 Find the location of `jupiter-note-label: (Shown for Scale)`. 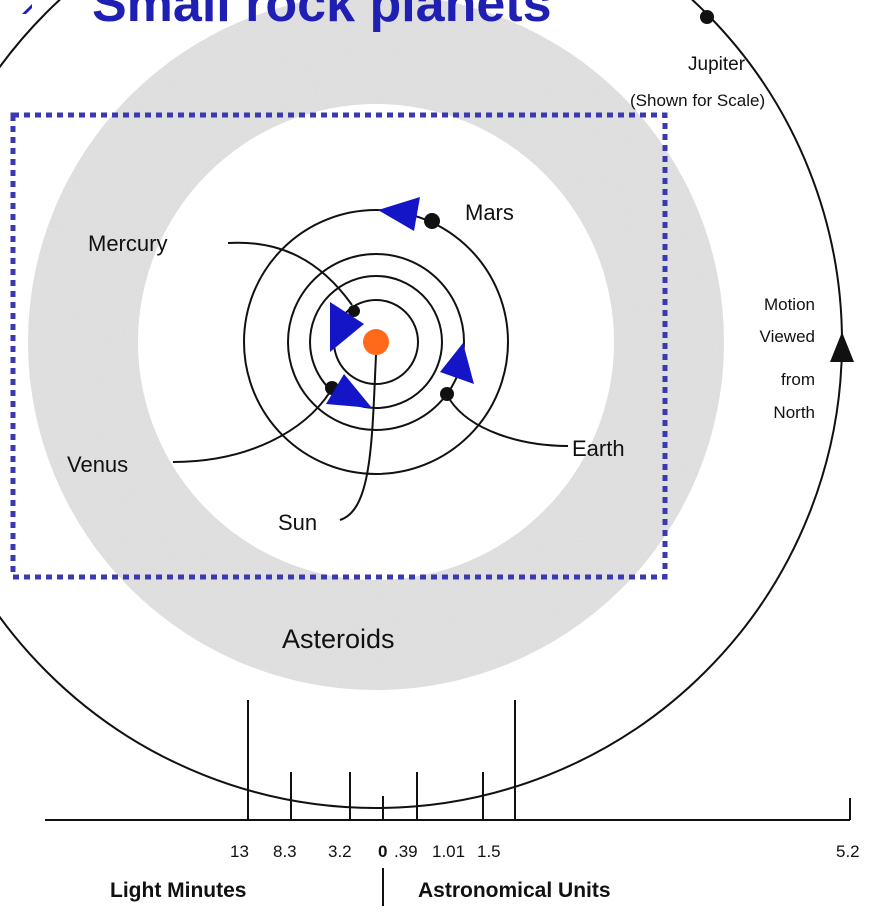

jupiter-note-label: (Shown for Scale) is located at coordinates (697, 100).